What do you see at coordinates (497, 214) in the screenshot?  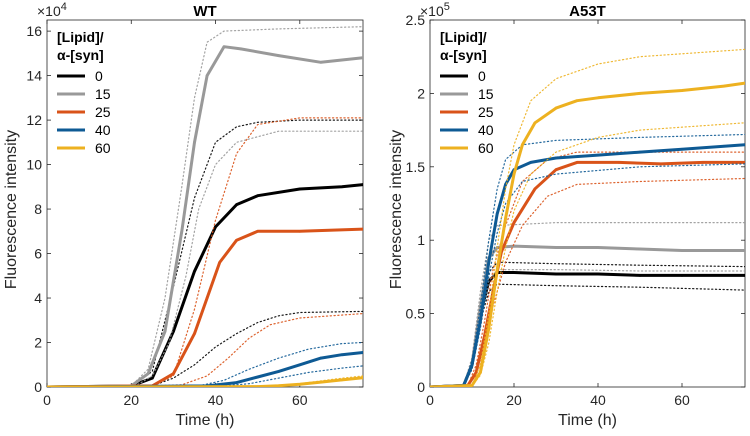 I see `data-point-series-40-t16` at bounding box center [497, 214].